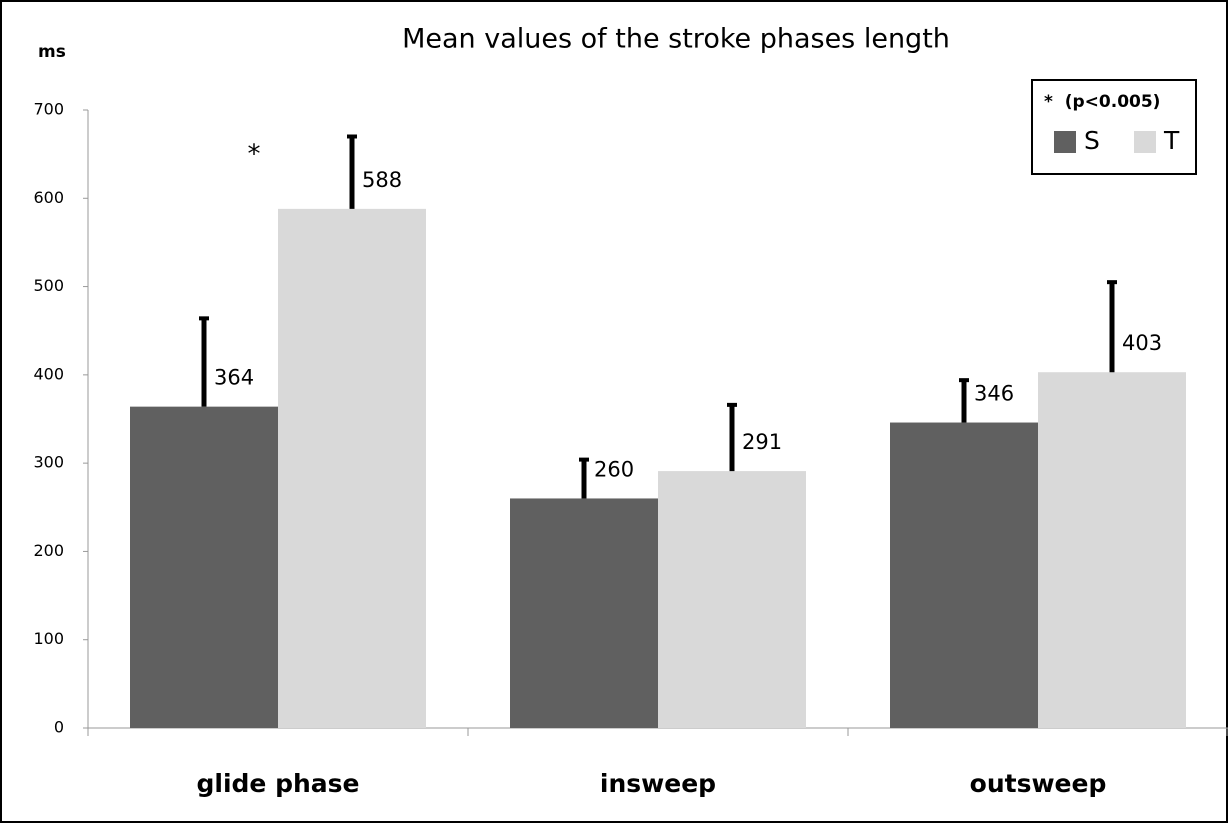 This screenshot has height=827, width=1228. Describe the element at coordinates (48, 109) in the screenshot. I see `y-tick-label: 700` at that location.